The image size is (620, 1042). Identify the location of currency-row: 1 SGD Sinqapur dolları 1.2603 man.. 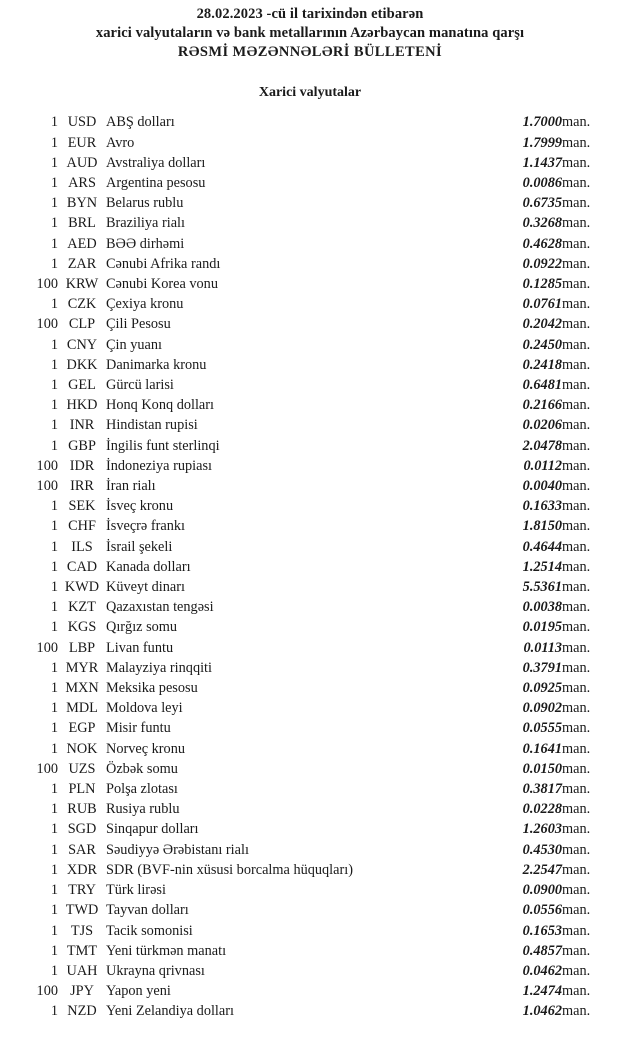
(310, 829).